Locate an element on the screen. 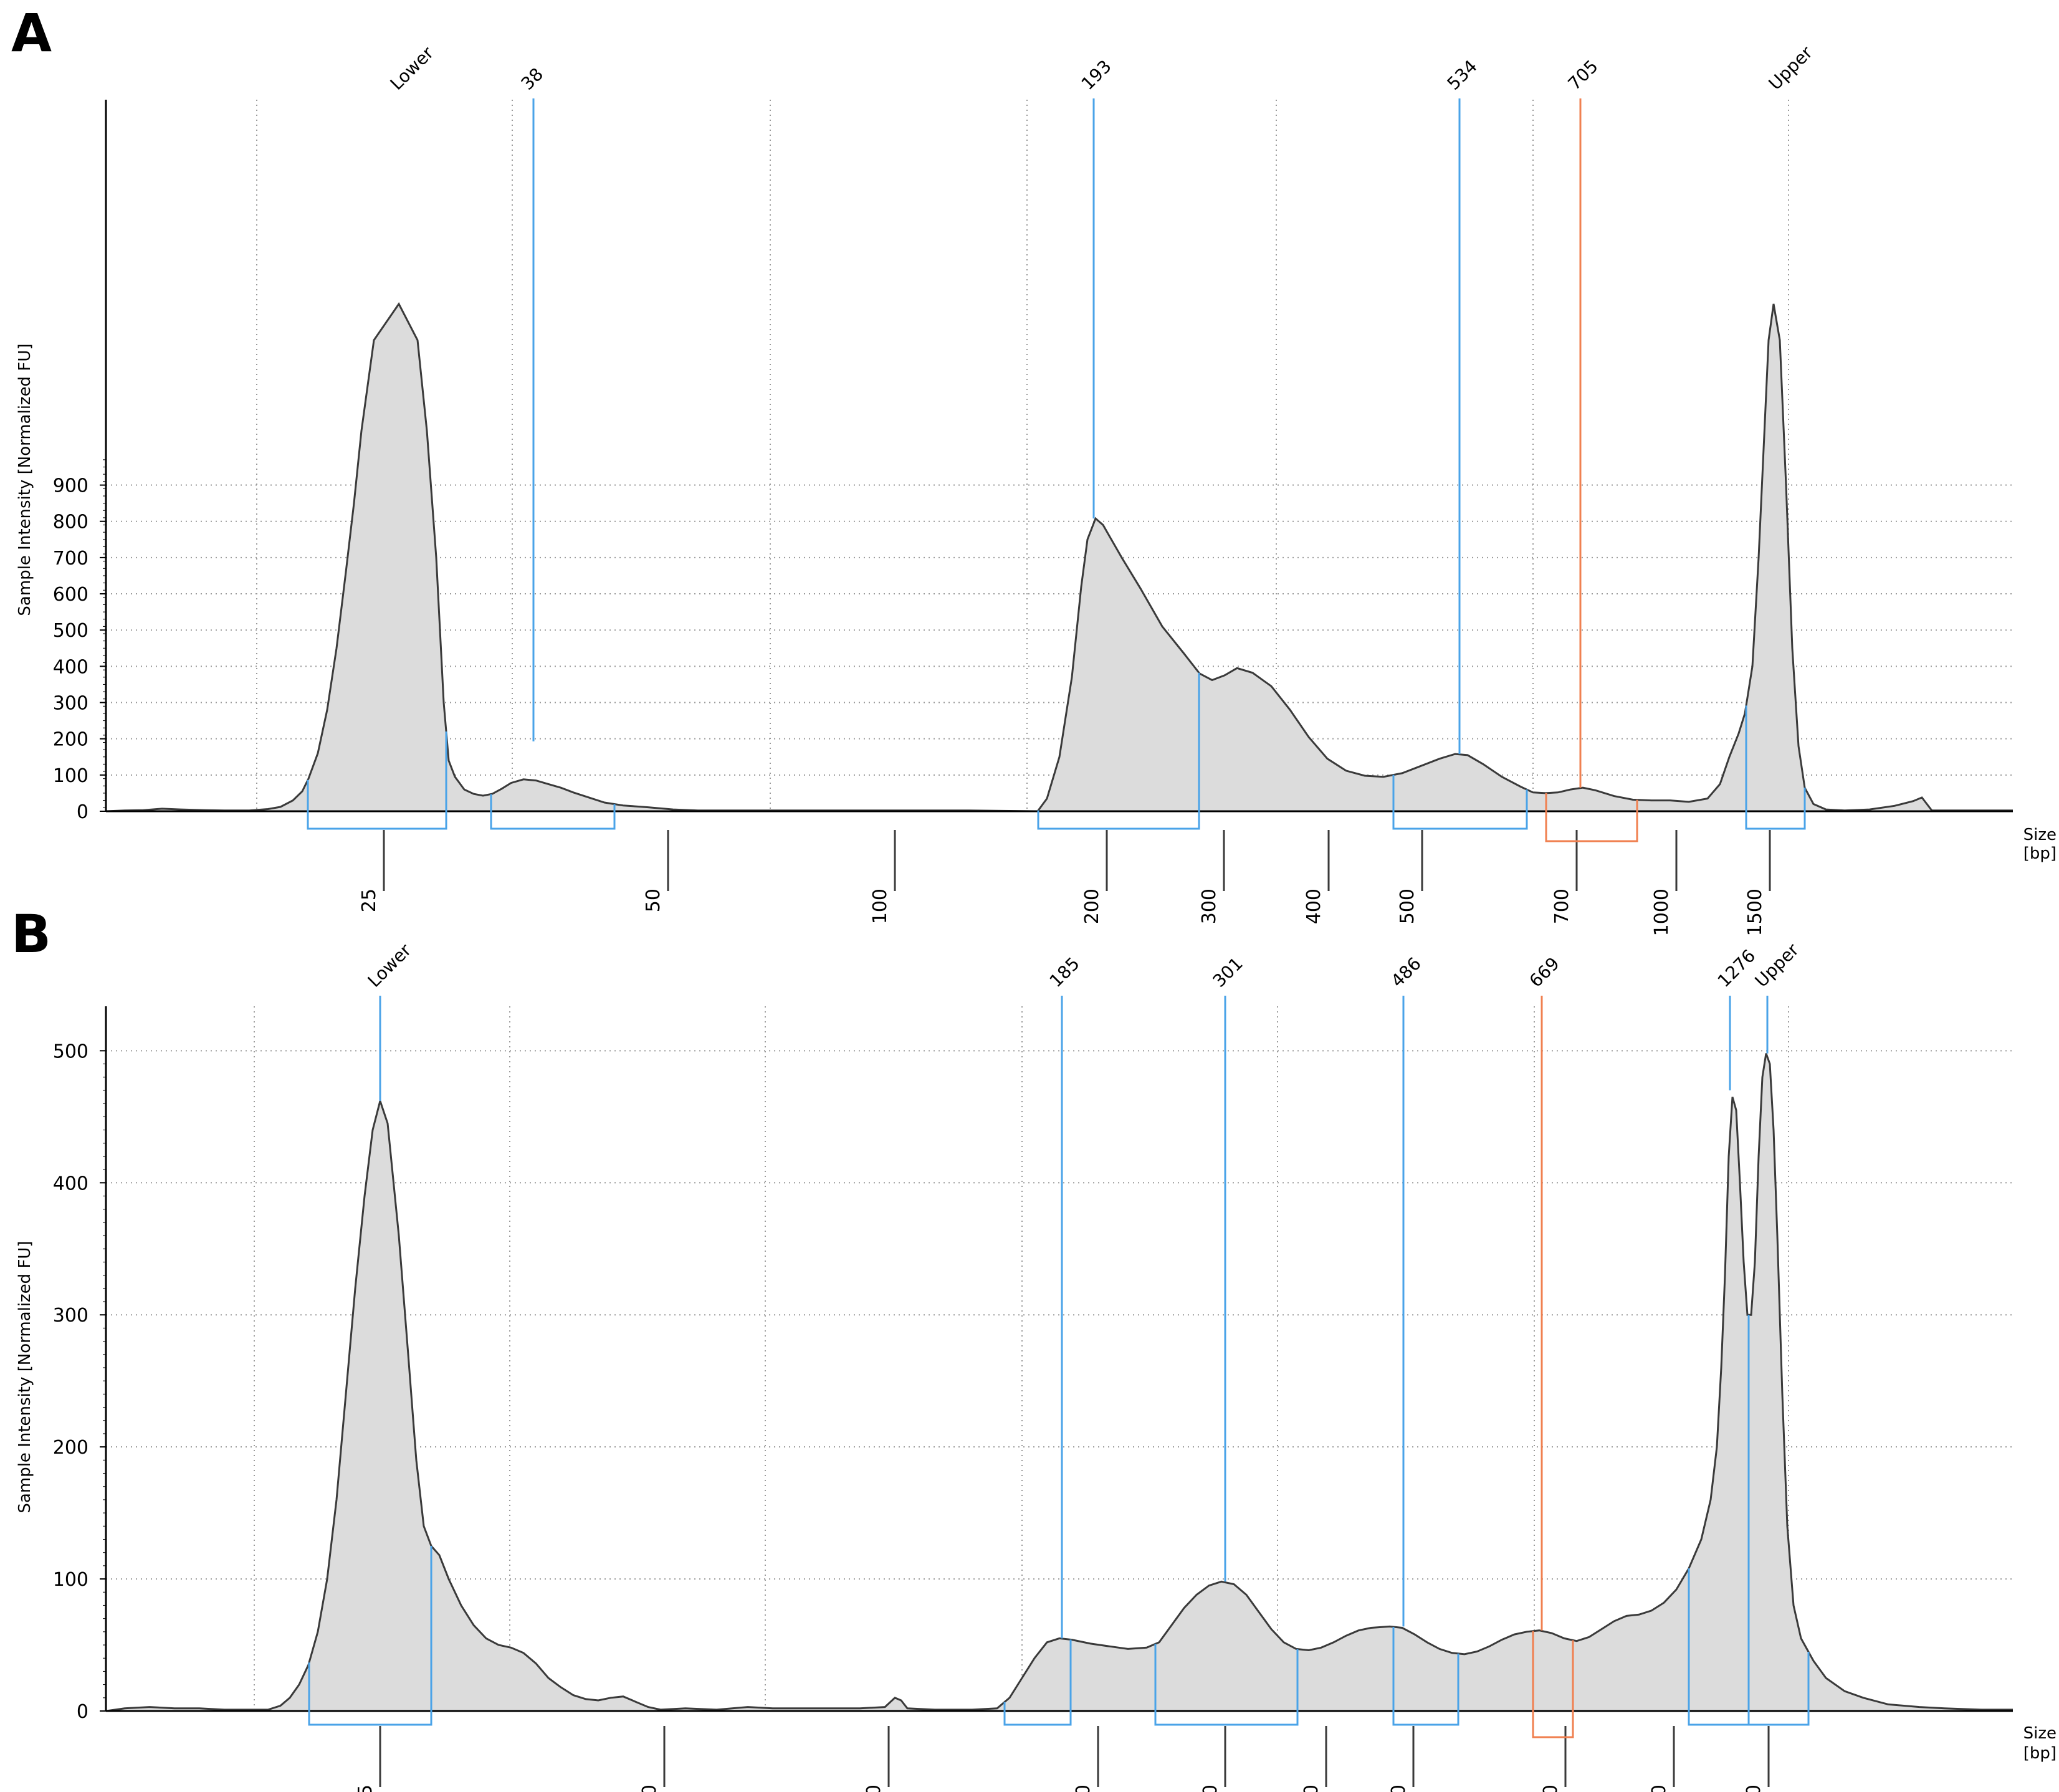 The width and height of the screenshot is (2059, 1792). panel-letter-b: B is located at coordinates (31, 934).